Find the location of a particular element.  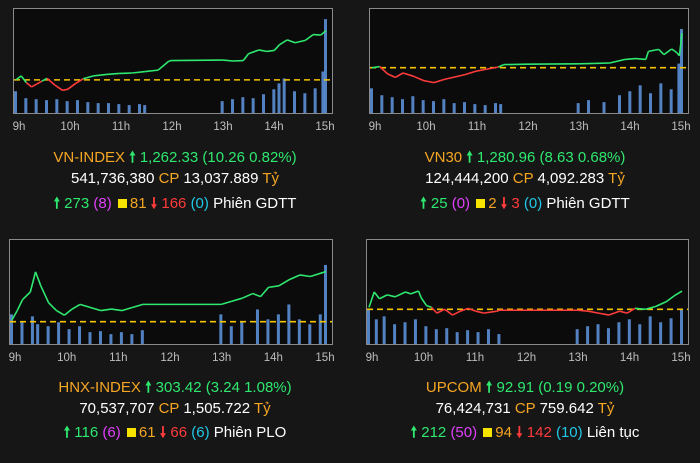

unchanged-count: 2 is located at coordinates (492, 203).